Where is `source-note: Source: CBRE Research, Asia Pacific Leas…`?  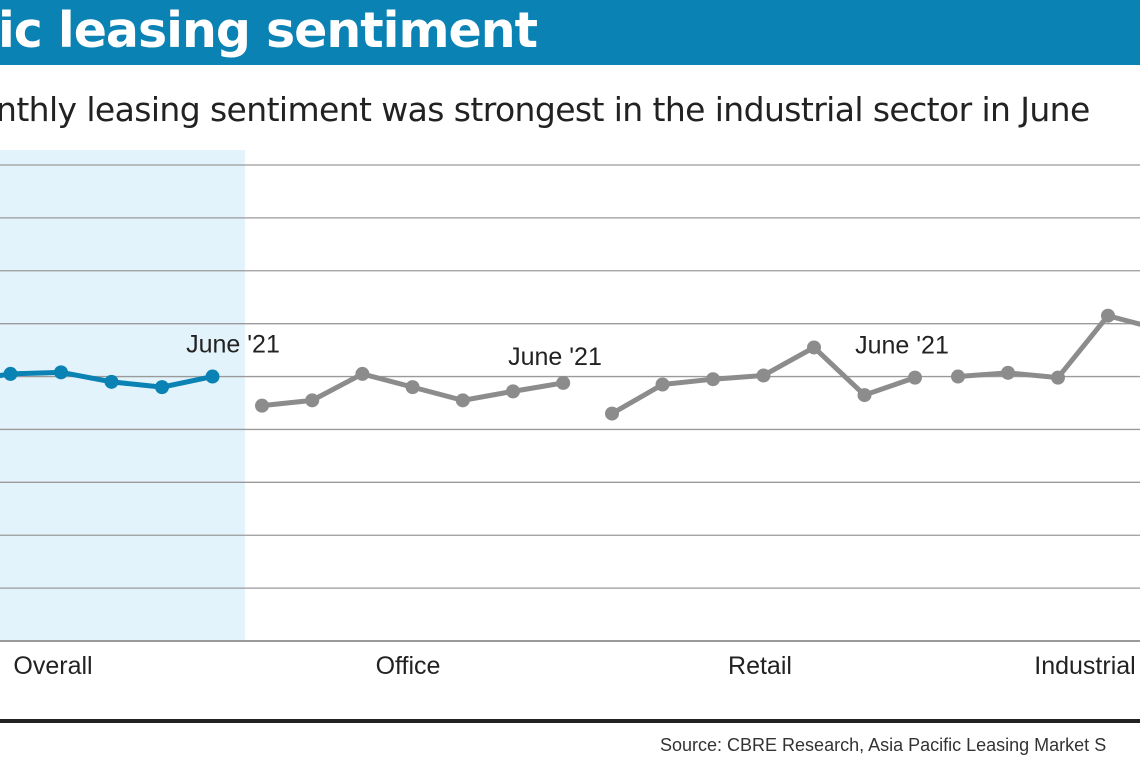 source-note: Source: CBRE Research, Asia Pacific Leas… is located at coordinates (883, 745).